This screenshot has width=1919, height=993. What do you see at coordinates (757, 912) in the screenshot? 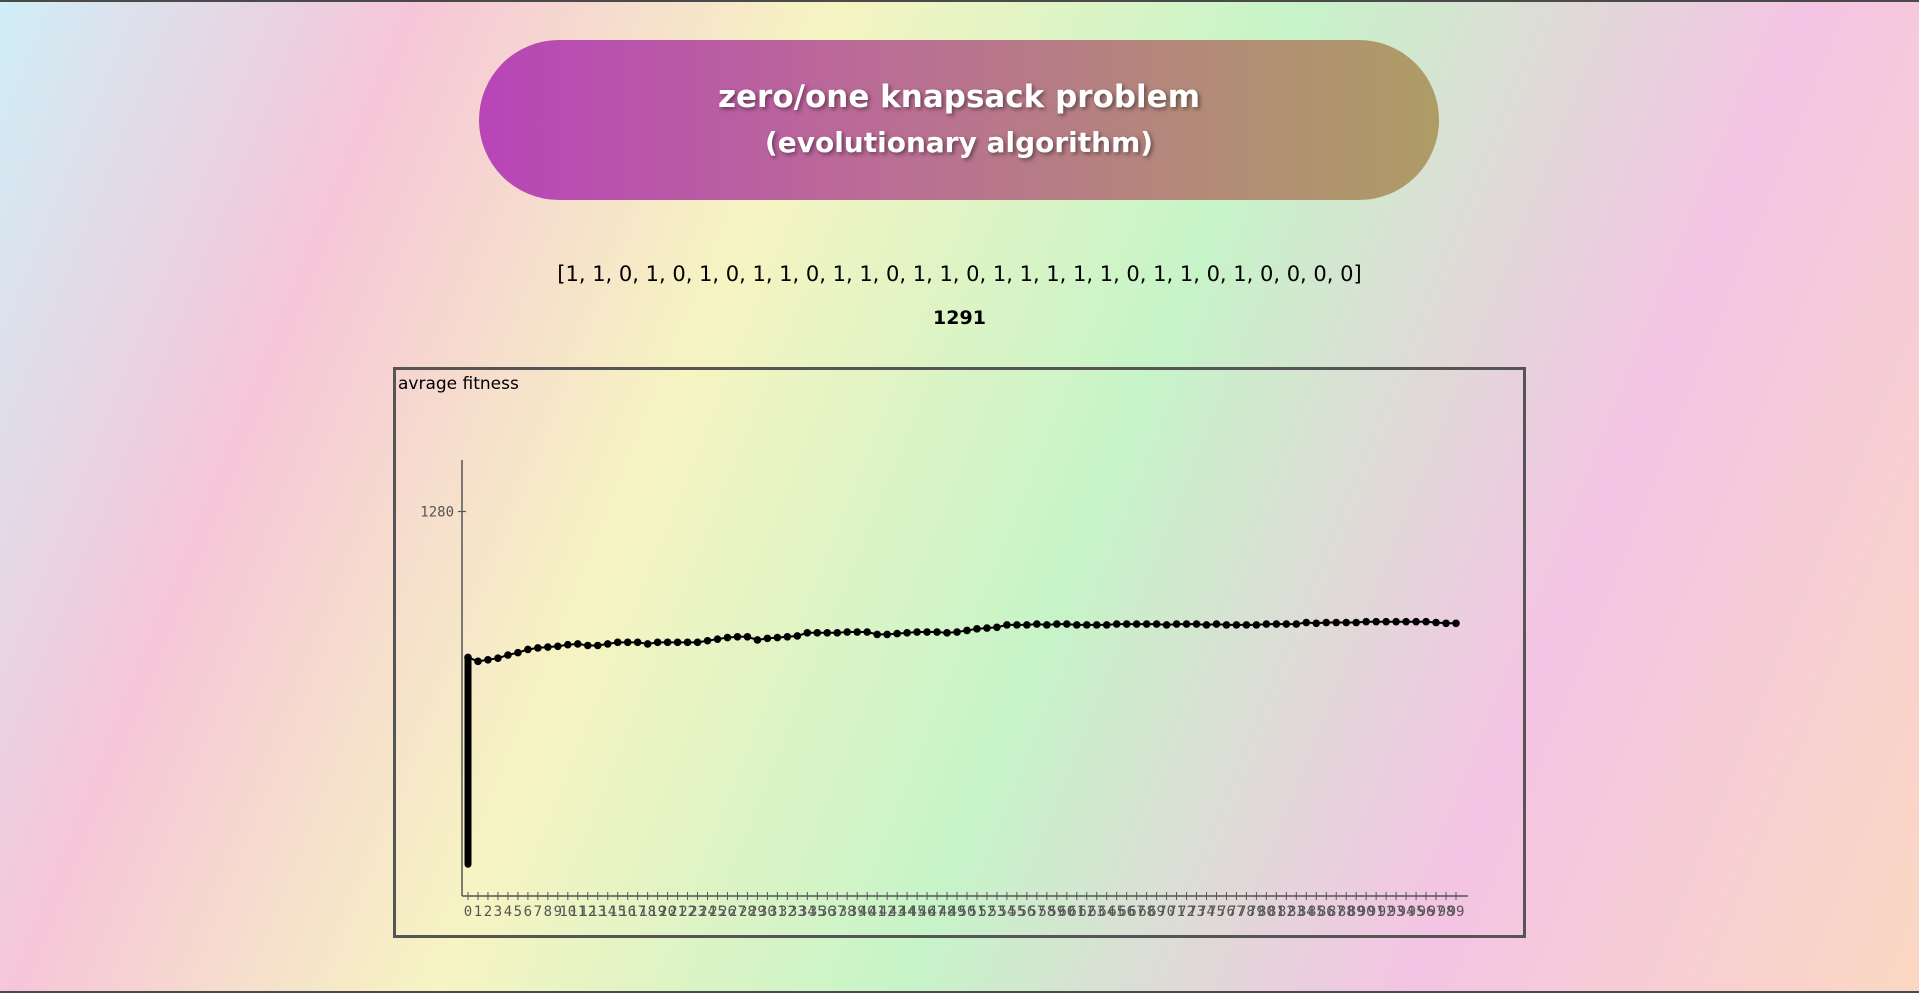
I see `x-tick-label: 29` at bounding box center [757, 912].